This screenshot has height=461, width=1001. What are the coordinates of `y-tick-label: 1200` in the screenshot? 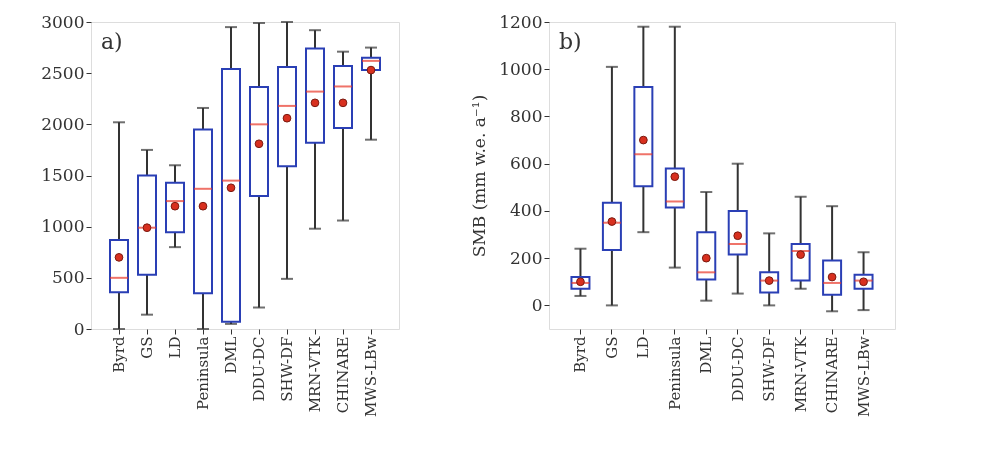 It's located at (521, 21).